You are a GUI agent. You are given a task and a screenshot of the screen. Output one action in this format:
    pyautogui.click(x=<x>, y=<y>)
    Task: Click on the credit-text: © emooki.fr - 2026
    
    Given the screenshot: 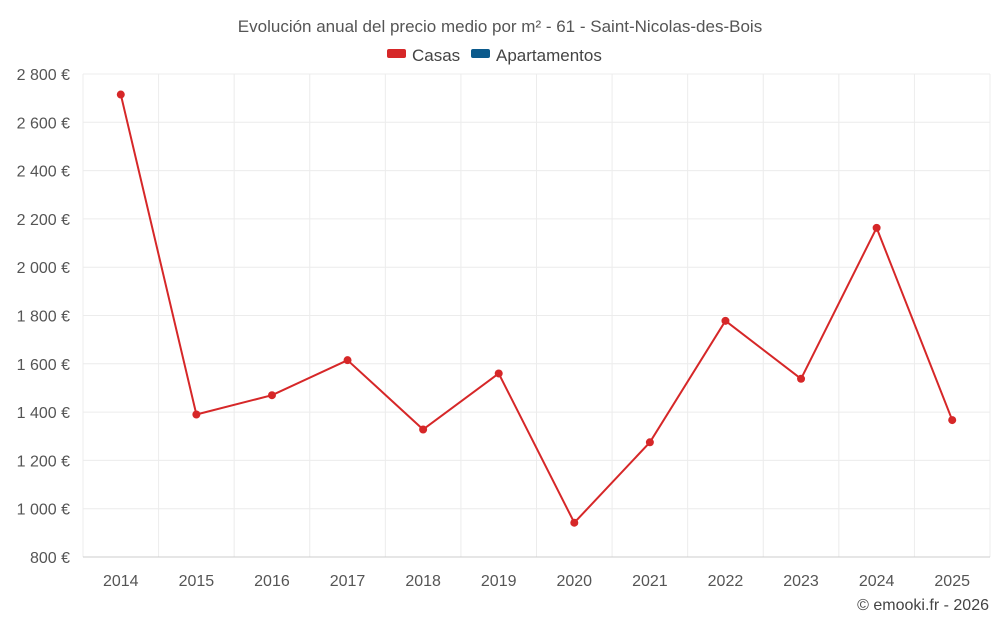 What is the action you would take?
    pyautogui.click(x=923, y=605)
    